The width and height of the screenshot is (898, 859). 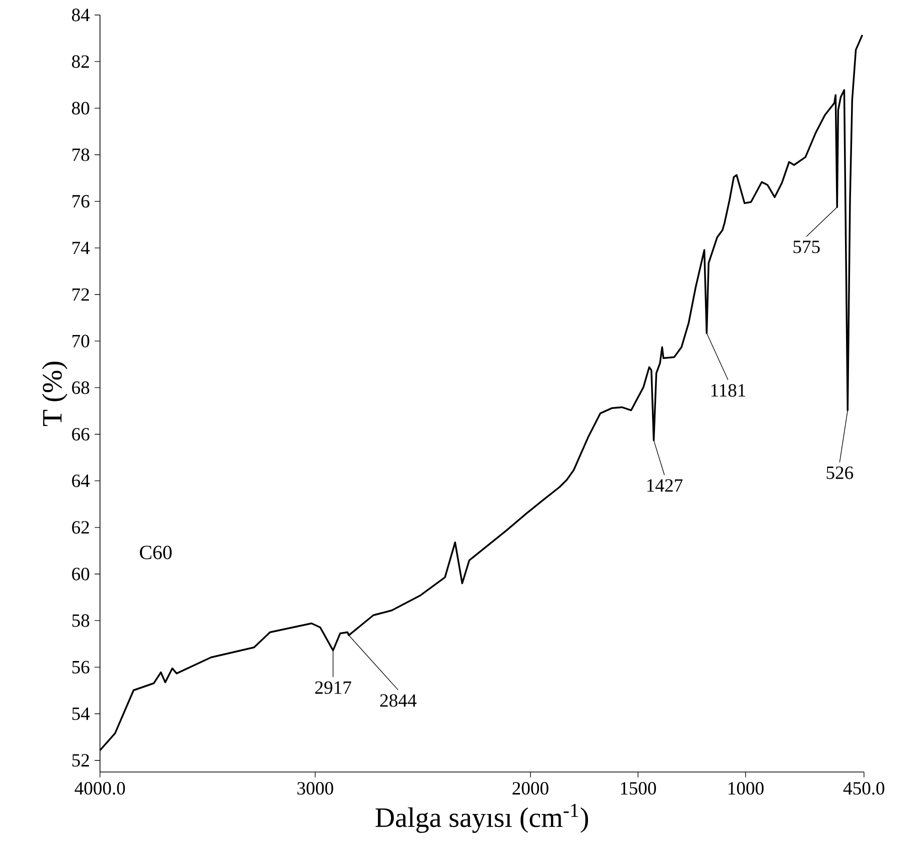 What do you see at coordinates (840, 473) in the screenshot?
I see `annotation: 526` at bounding box center [840, 473].